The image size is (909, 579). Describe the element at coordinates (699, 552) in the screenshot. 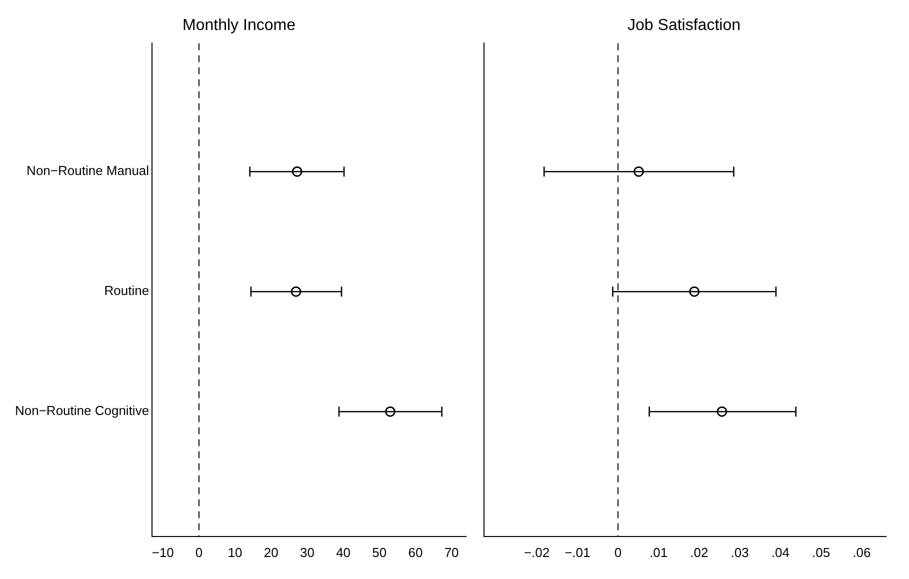

I see `x-tick-label: .02` at that location.